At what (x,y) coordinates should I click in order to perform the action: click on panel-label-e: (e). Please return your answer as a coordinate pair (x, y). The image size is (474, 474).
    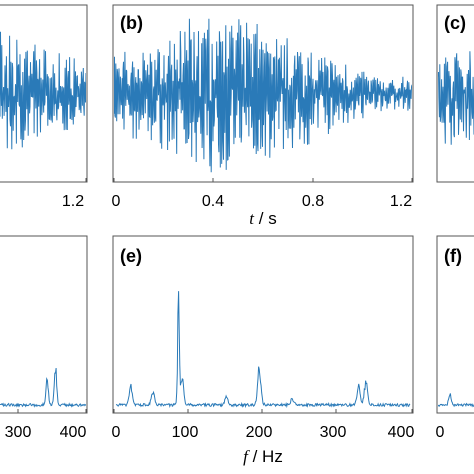
    Looking at the image, I should click on (131, 256).